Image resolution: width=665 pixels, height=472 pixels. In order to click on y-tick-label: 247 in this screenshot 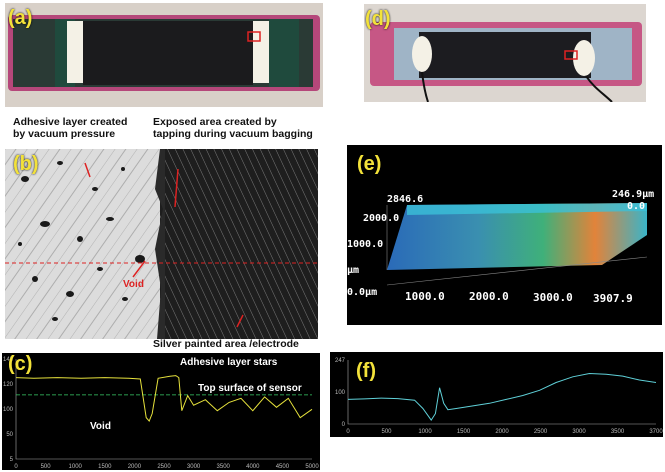, I will do `click(340, 361)`.